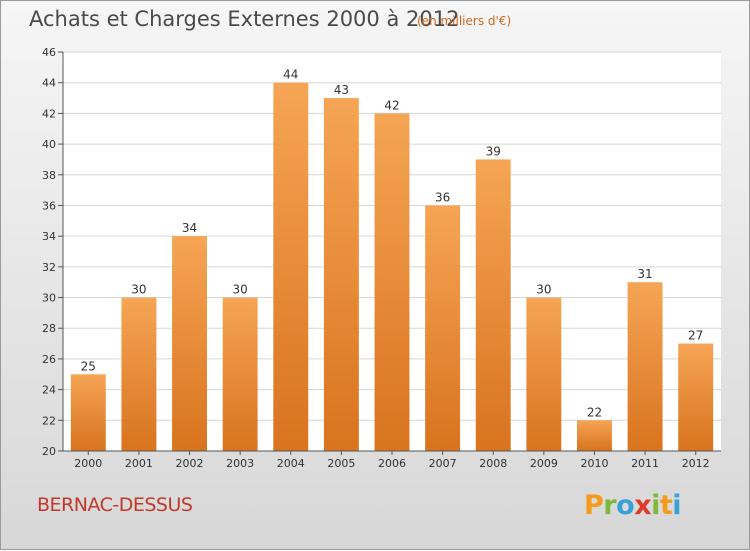  Describe the element at coordinates (341, 90) in the screenshot. I see `value-label-2005: 43` at that location.